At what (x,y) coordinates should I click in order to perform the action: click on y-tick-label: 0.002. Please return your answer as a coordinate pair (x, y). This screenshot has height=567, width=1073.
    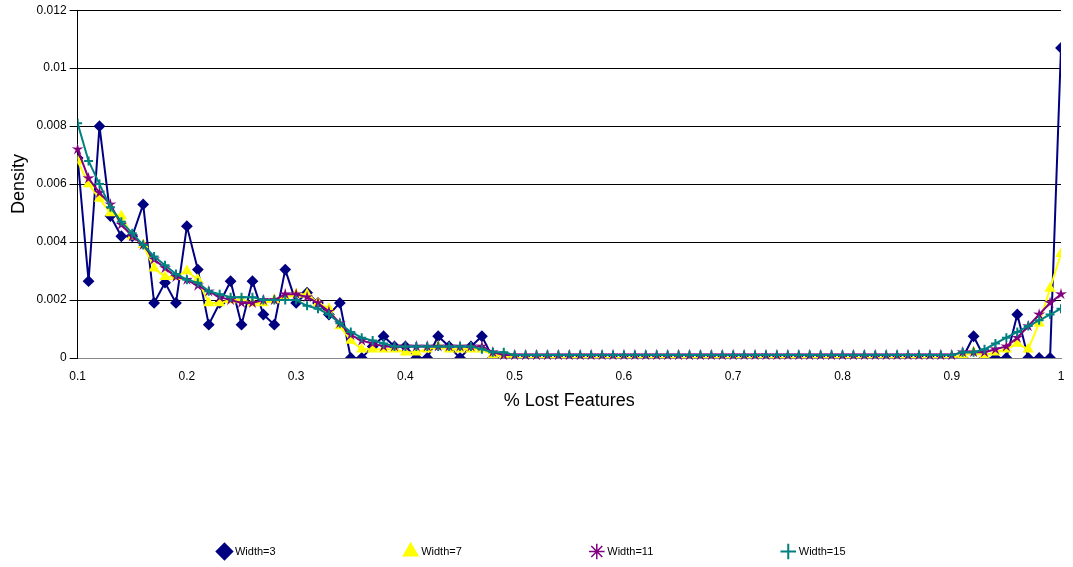
    Looking at the image, I should click on (51, 299).